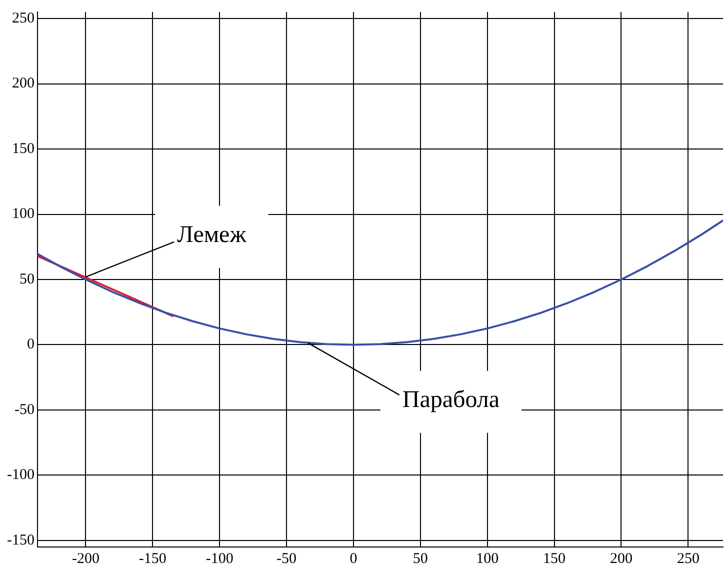 This screenshot has height=573, width=724. What do you see at coordinates (621, 558) in the screenshot?
I see `x-tick-label: 200` at bounding box center [621, 558].